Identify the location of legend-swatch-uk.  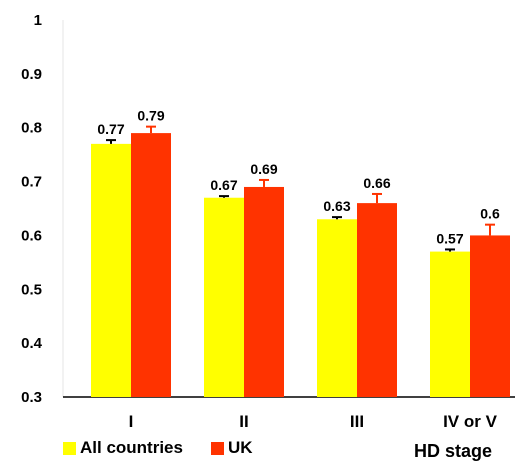
(217, 448).